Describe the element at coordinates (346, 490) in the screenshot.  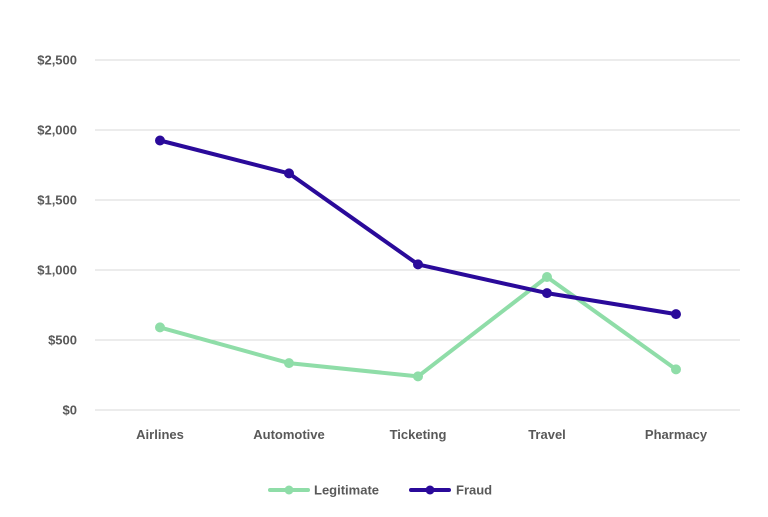
I see `legend-label: Legitimate` at that location.